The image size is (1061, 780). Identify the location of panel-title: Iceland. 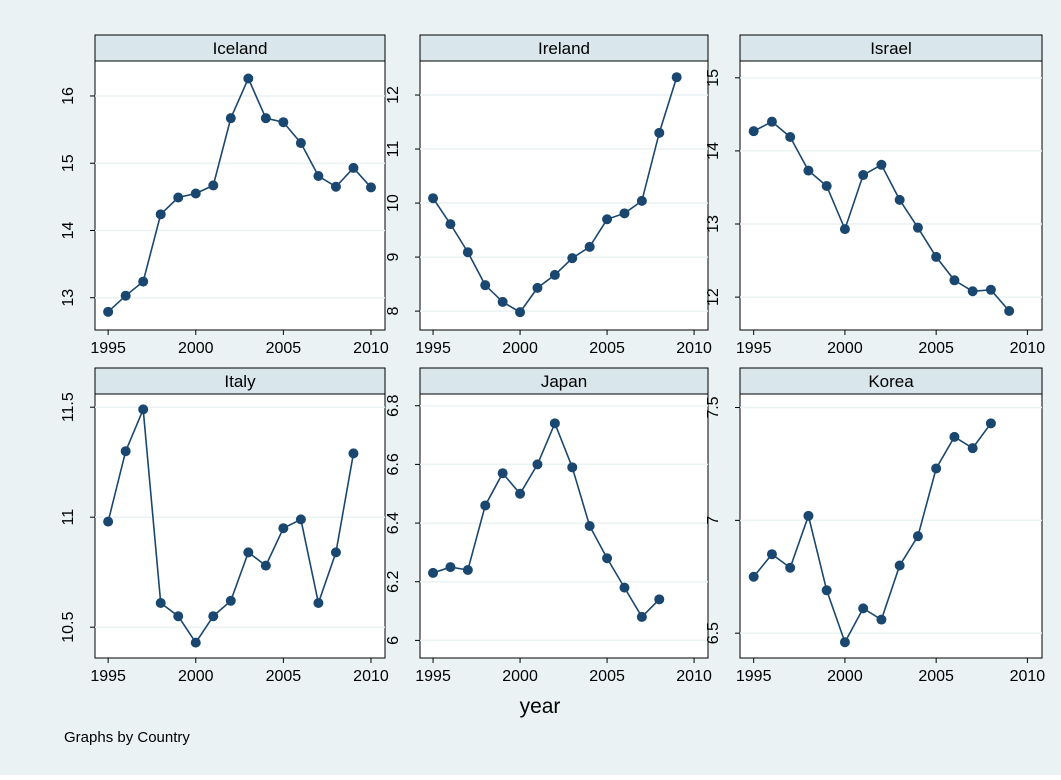
(240, 48).